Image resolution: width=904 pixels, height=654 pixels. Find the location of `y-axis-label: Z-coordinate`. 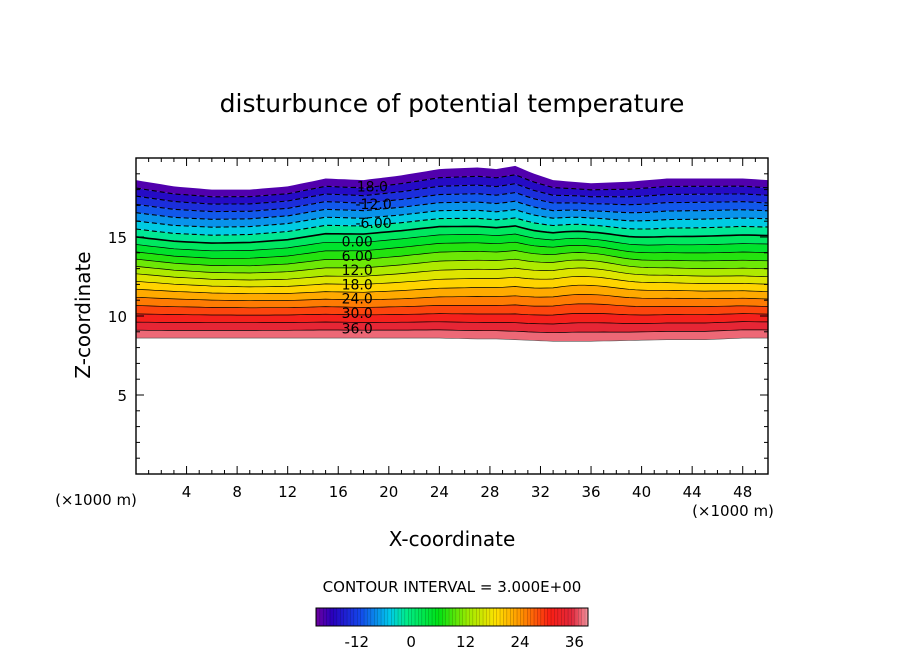

y-axis-label: Z-coordinate is located at coordinates (83, 314).